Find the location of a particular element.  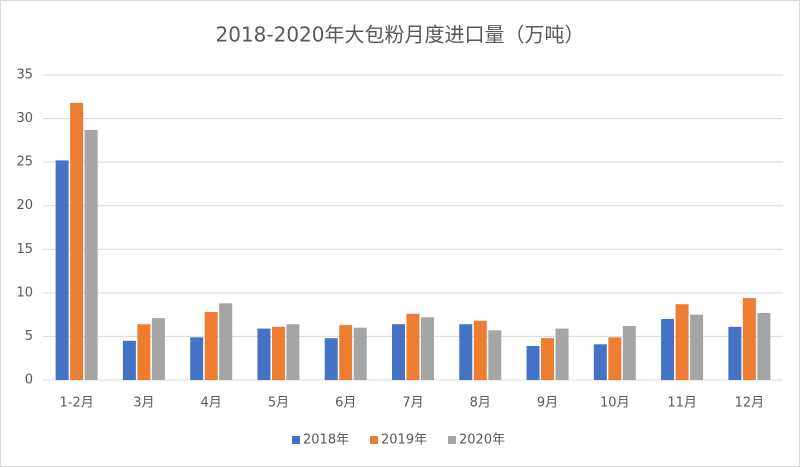

x-tick-label: 6月 is located at coordinates (345, 403).